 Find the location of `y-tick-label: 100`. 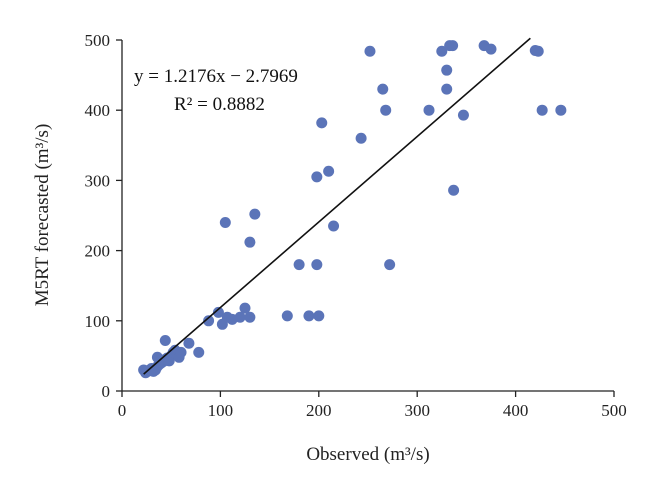

y-tick-label: 100 is located at coordinates (98, 321).